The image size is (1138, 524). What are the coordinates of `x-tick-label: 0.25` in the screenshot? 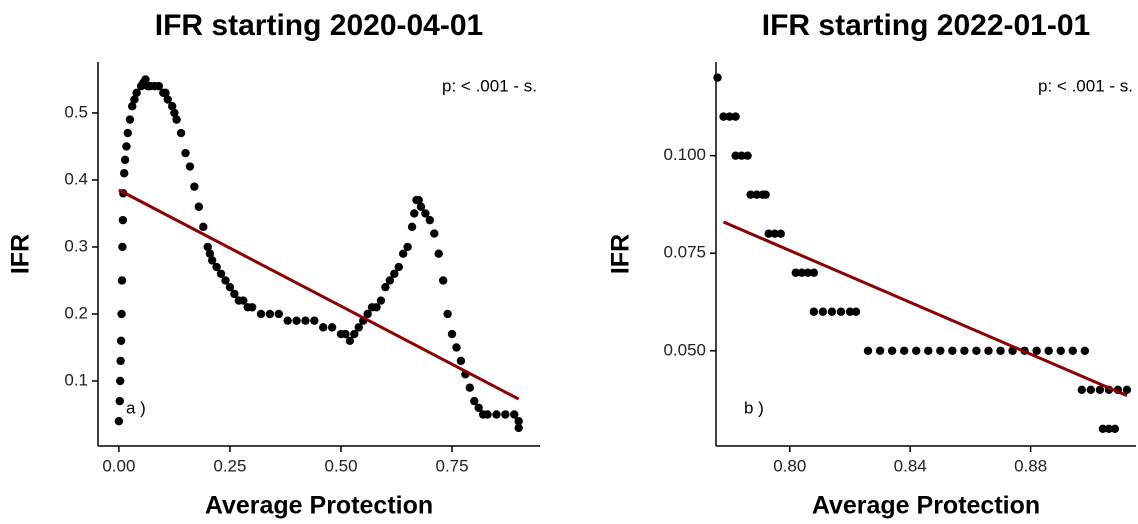 It's located at (229, 465).